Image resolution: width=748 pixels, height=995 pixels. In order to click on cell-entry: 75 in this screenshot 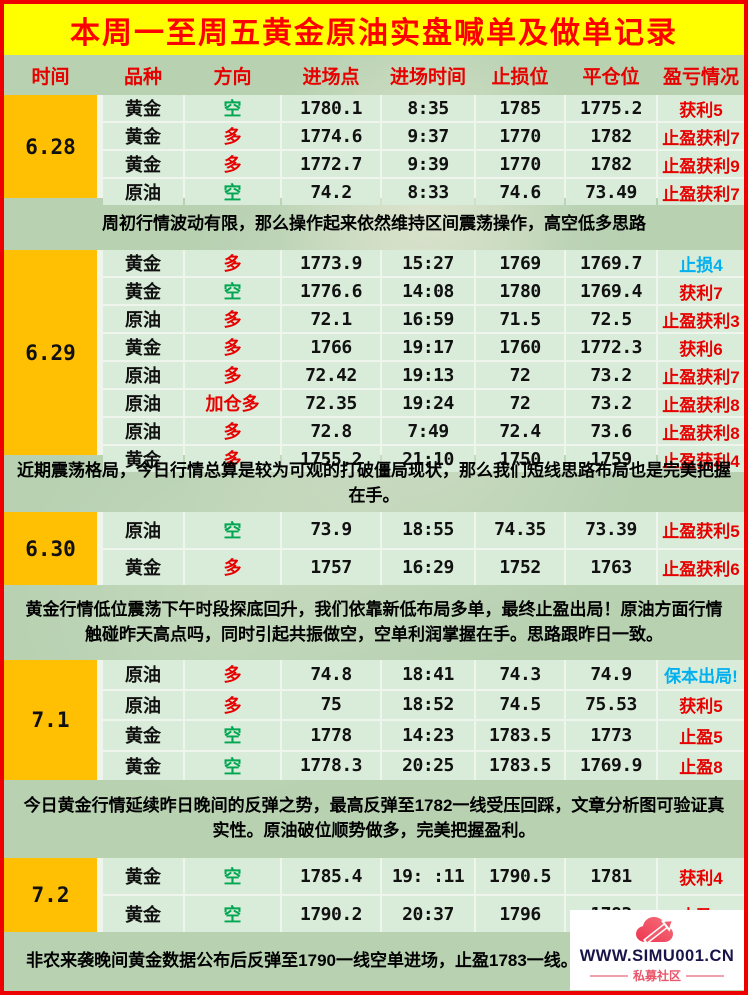, I will do `click(331, 704)`.